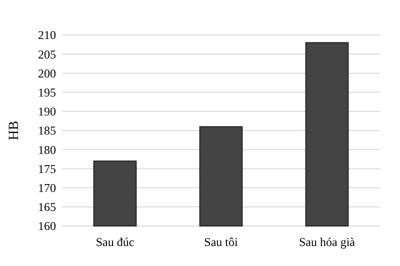 This screenshot has width=400, height=266. Describe the element at coordinates (47, 111) in the screenshot. I see `y-tick-label: 190` at that location.